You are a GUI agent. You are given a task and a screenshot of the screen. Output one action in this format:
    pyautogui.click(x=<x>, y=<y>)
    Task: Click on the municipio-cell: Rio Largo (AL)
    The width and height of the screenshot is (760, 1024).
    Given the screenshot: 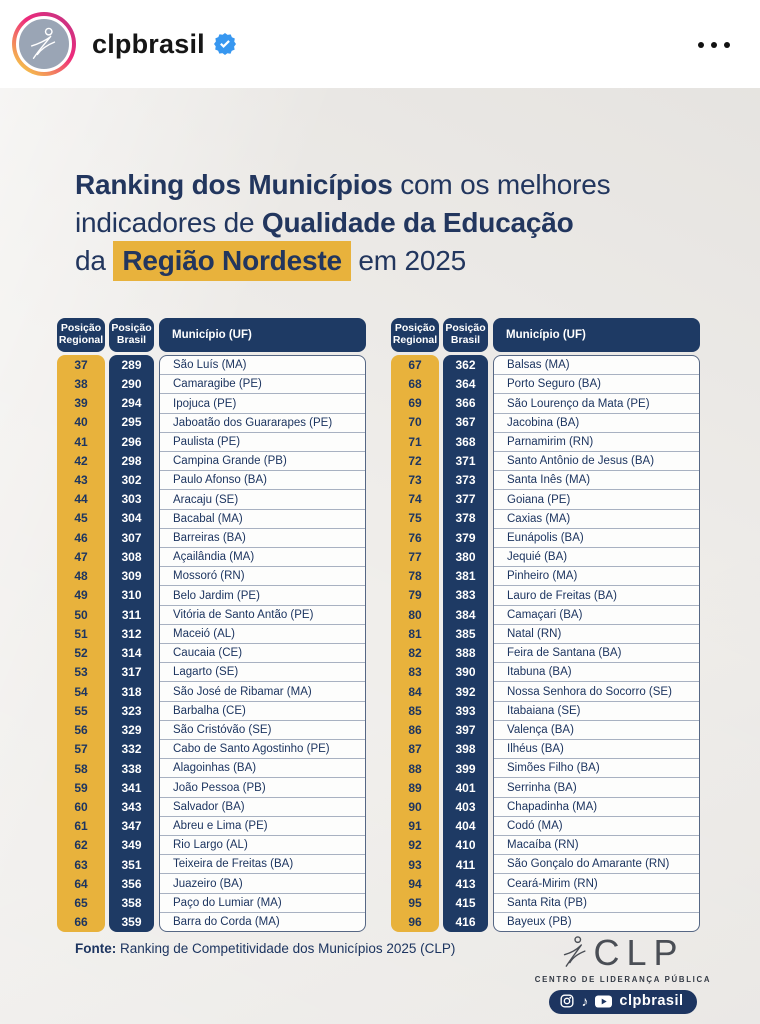 What is the action you would take?
    pyautogui.click(x=262, y=844)
    